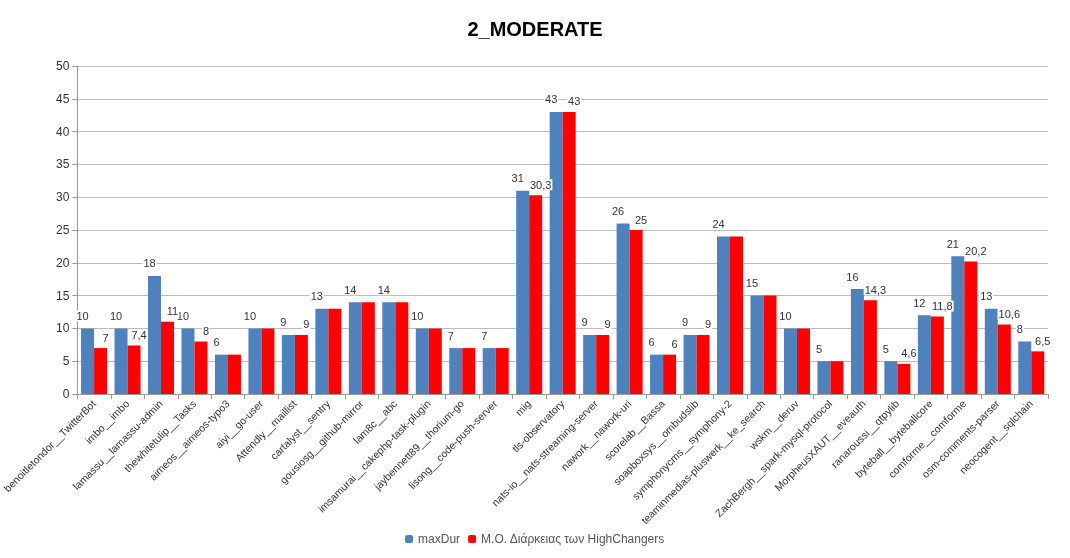 This screenshot has height=558, width=1070. I want to click on data-label: 21, so click(952, 243).